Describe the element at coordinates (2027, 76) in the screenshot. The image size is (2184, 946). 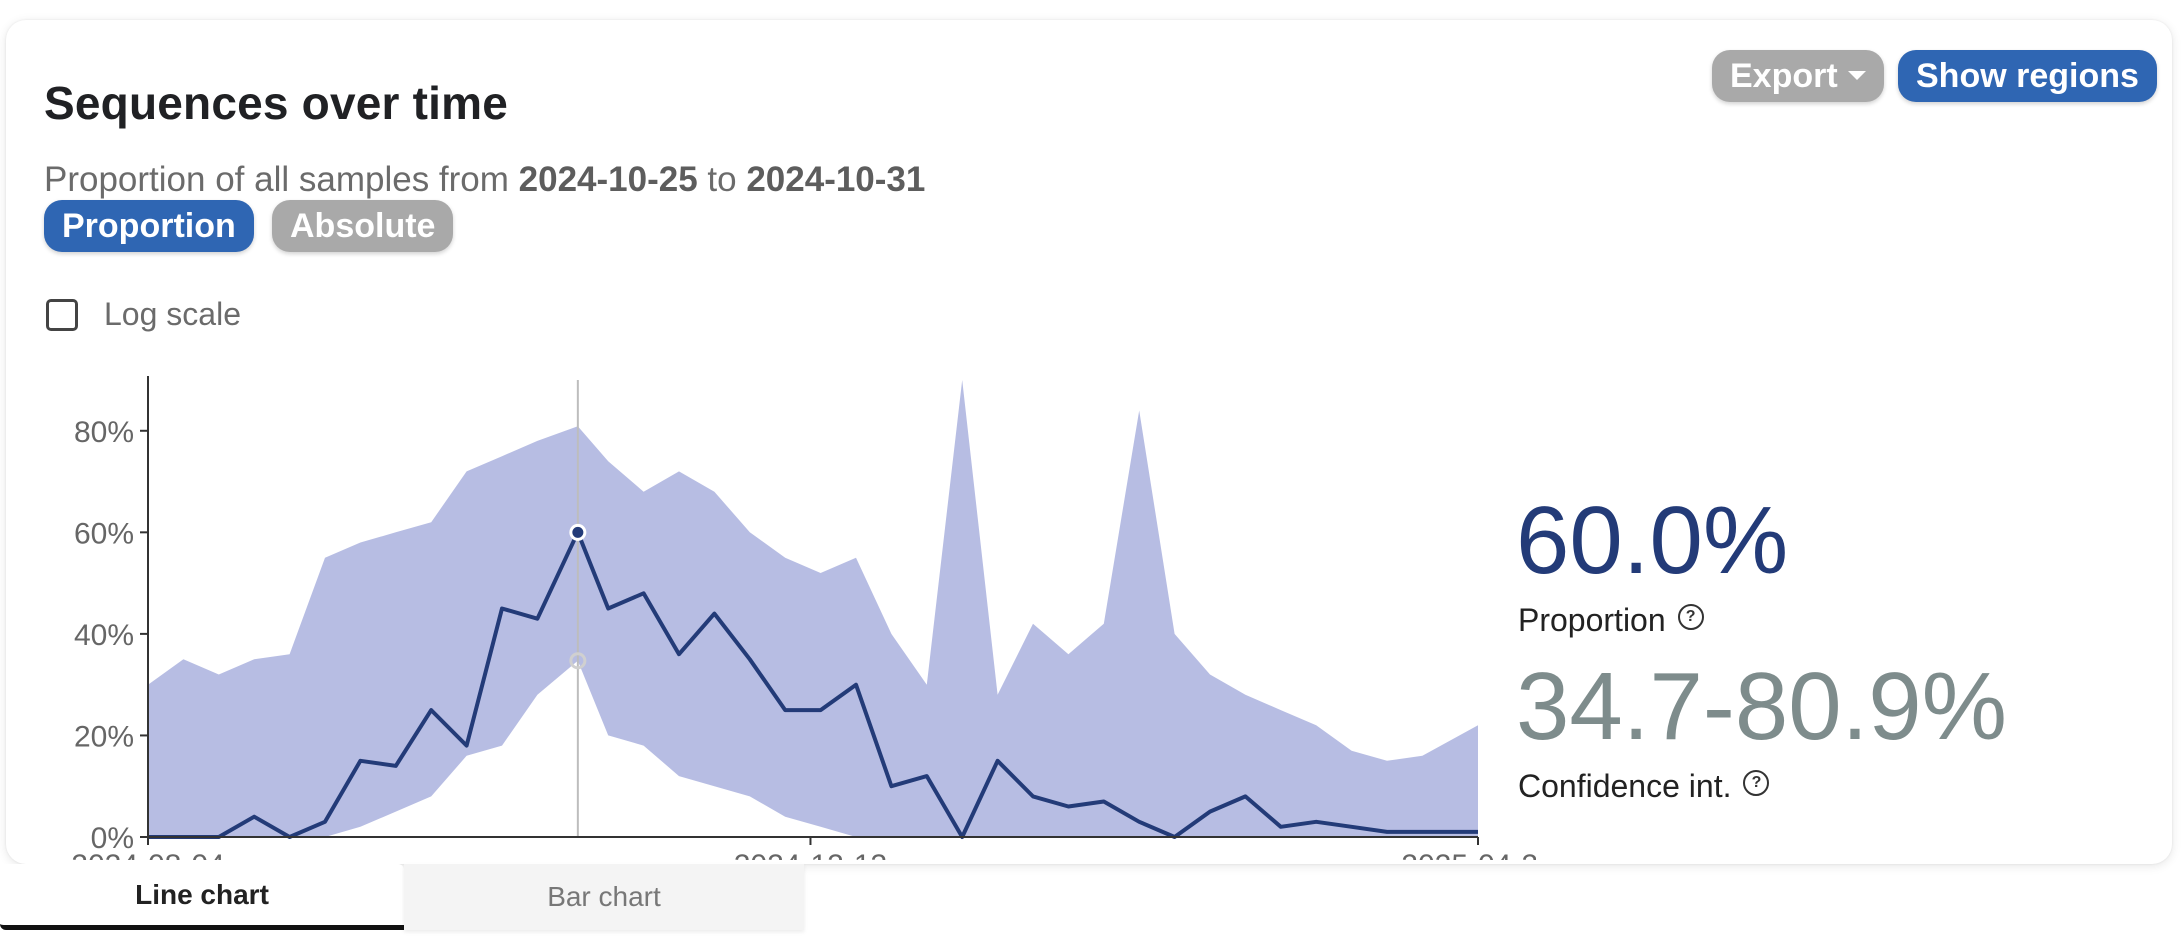
I see `show-regions-button: Show regions` at that location.